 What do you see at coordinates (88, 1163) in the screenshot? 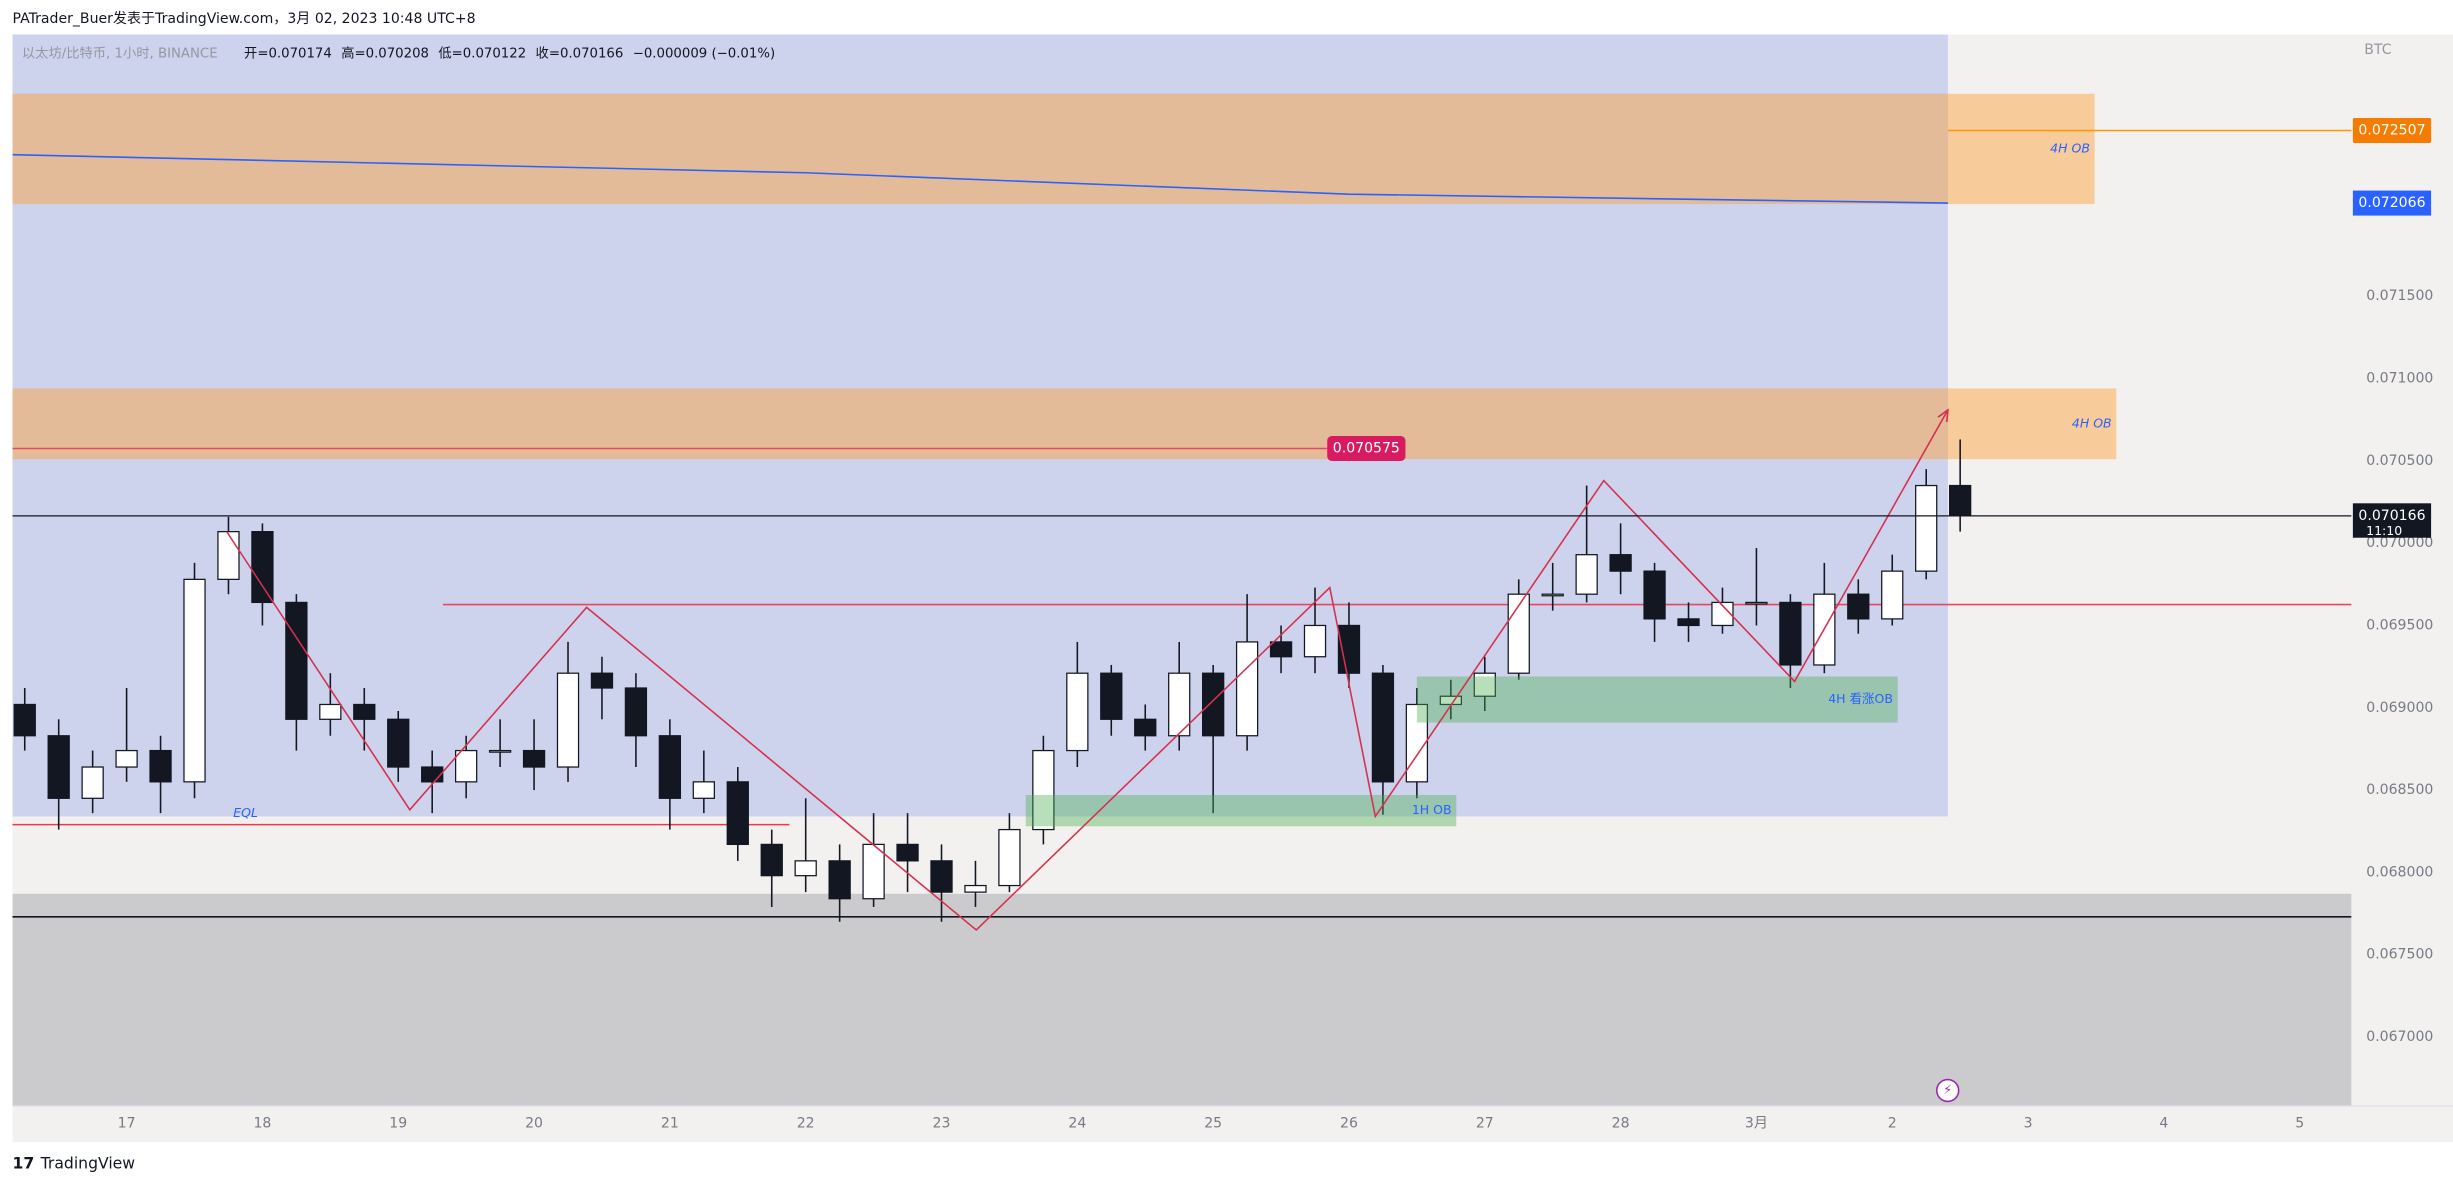
I see `footer: TradingView` at bounding box center [88, 1163].